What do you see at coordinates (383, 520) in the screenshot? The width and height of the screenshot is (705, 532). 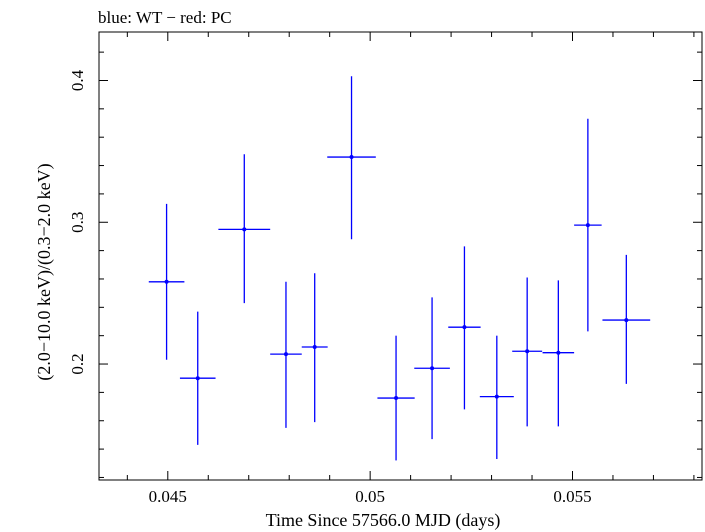 I see `x-axis-label: Time Since 57566.0 MJD (days)` at bounding box center [383, 520].